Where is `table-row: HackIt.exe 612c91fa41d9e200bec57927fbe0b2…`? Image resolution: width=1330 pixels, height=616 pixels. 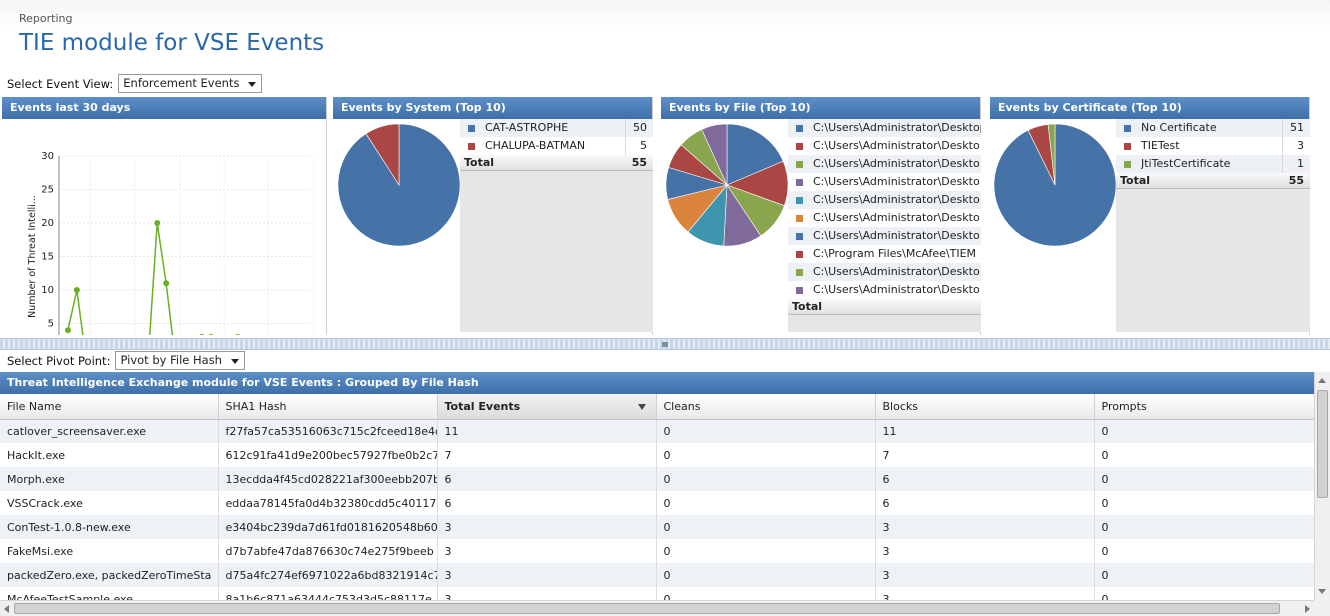 table-row: HackIt.exe 612c91fa41d9e200bec57927fbe0b2… is located at coordinates (657, 455).